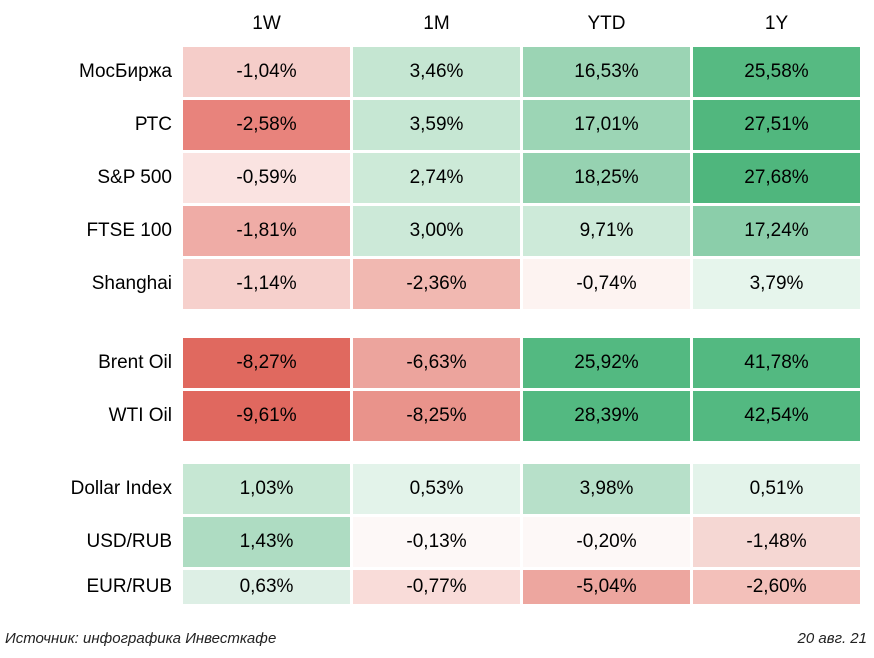 The image size is (874, 658). Describe the element at coordinates (606, 284) in the screenshot. I see `heatmap-cell: -0,74%` at that location.